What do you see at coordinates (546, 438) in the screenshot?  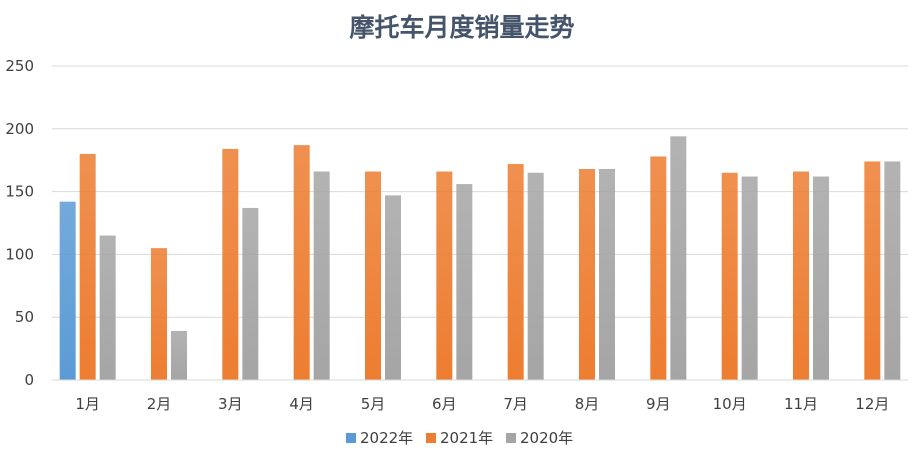 I see `legend-label: 2020年` at bounding box center [546, 438].